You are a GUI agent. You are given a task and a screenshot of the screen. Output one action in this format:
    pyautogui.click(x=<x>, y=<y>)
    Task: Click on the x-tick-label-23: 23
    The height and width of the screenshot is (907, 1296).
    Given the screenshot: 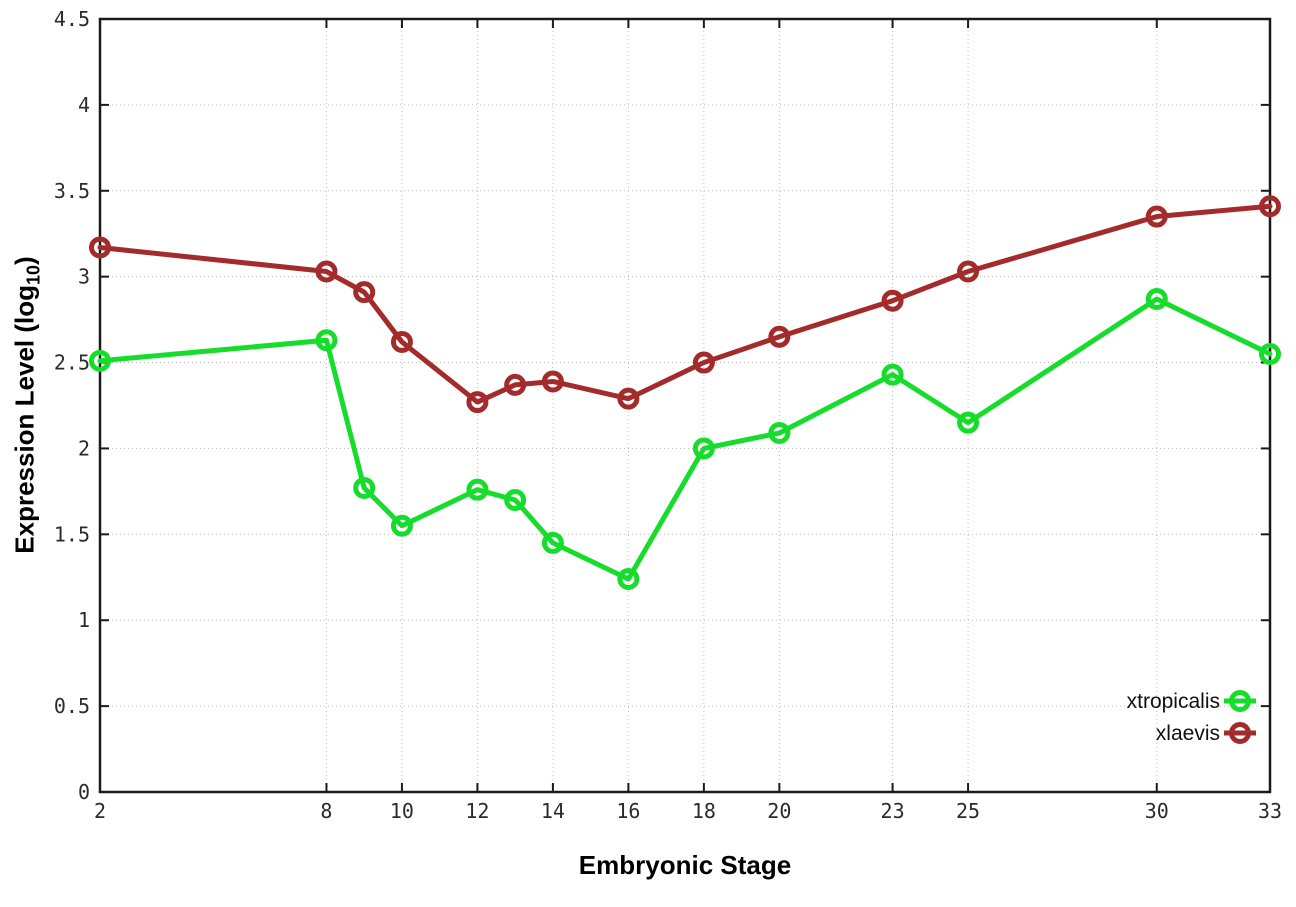 What is the action you would take?
    pyautogui.click(x=893, y=811)
    